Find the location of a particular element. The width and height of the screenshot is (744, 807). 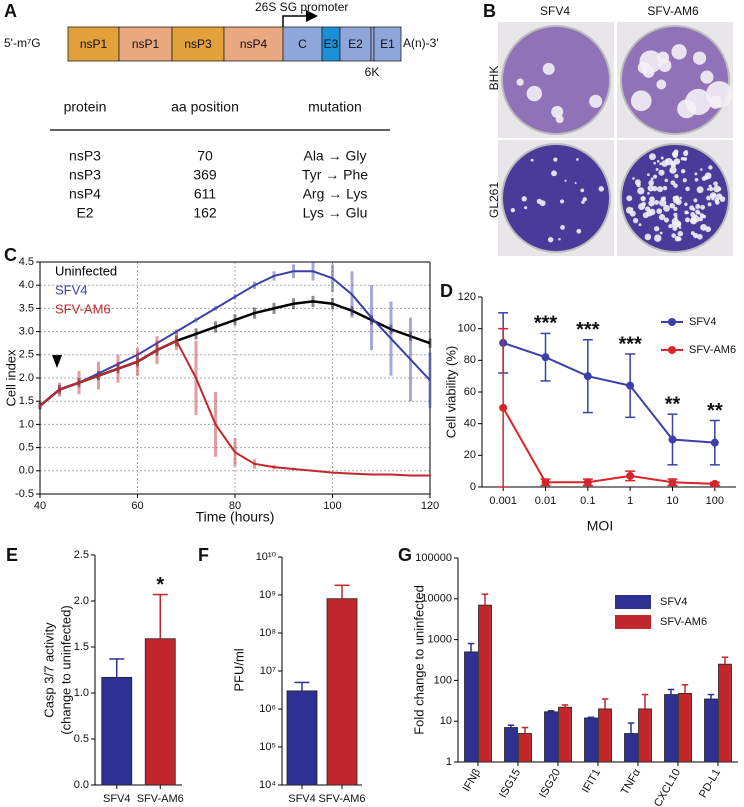

y-tick-label: 20 is located at coordinates (470, 455).